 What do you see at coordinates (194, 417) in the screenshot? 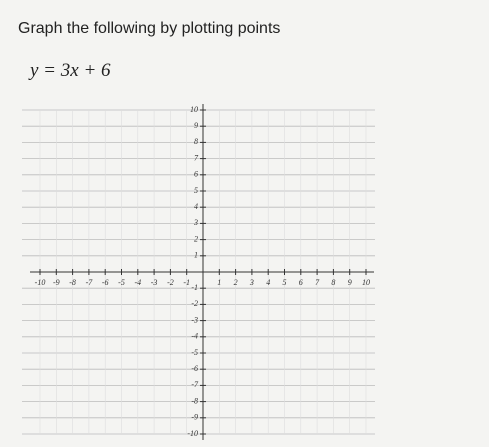
I see `y-tick-label: -9` at bounding box center [194, 417].